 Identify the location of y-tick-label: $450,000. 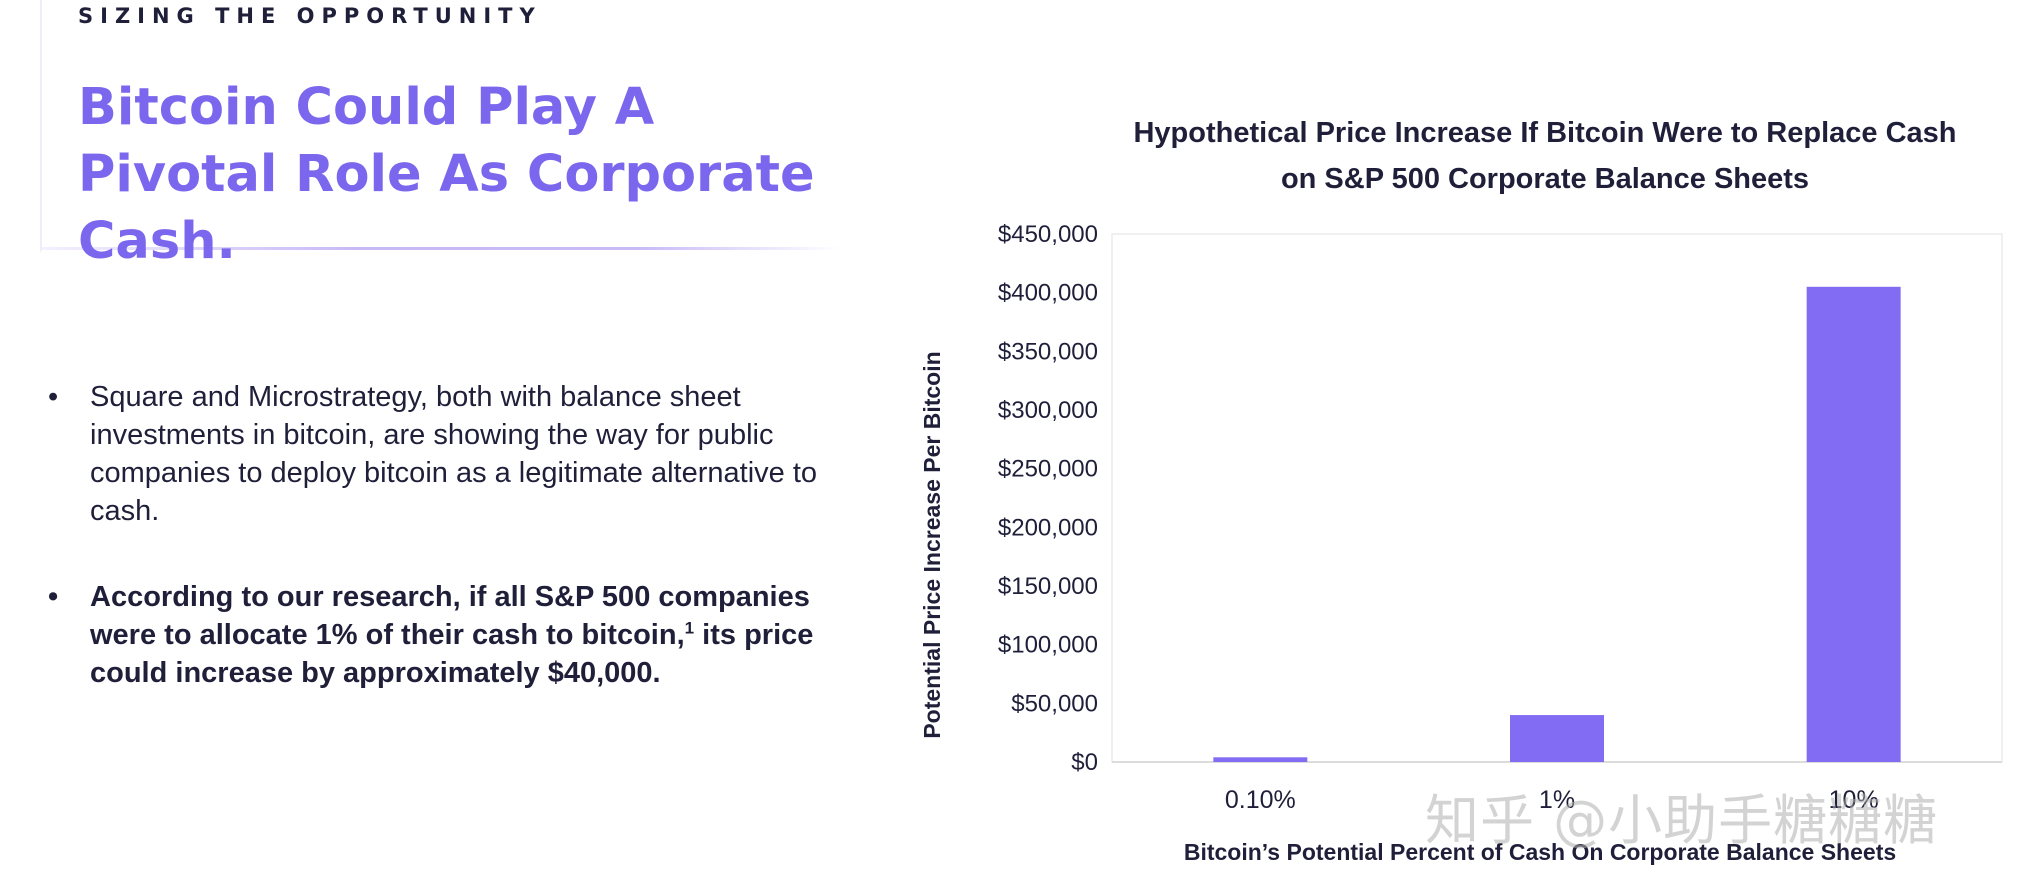
(1048, 234).